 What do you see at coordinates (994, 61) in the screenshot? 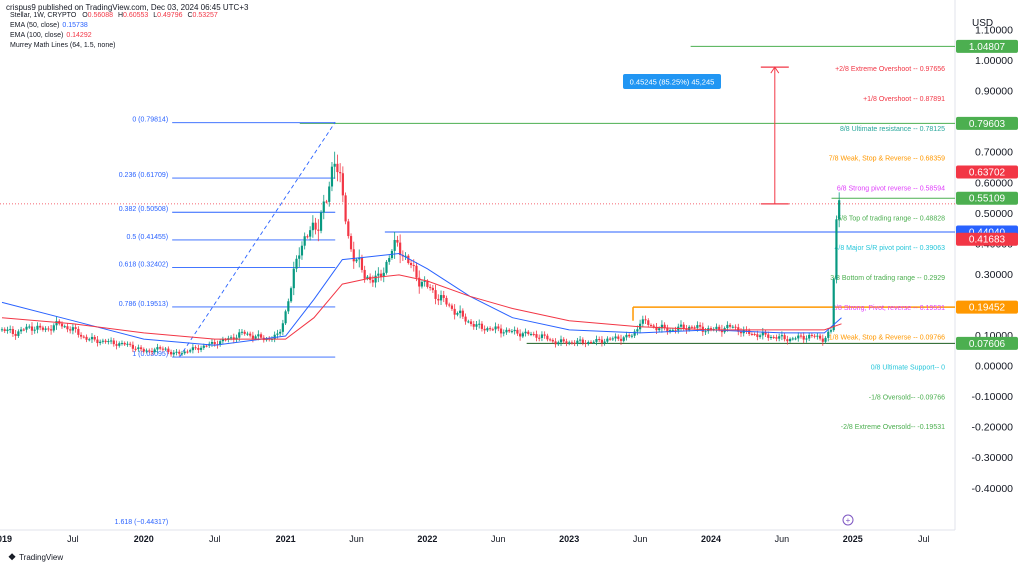
I see `y-tick-label: 1.00000` at bounding box center [994, 61].